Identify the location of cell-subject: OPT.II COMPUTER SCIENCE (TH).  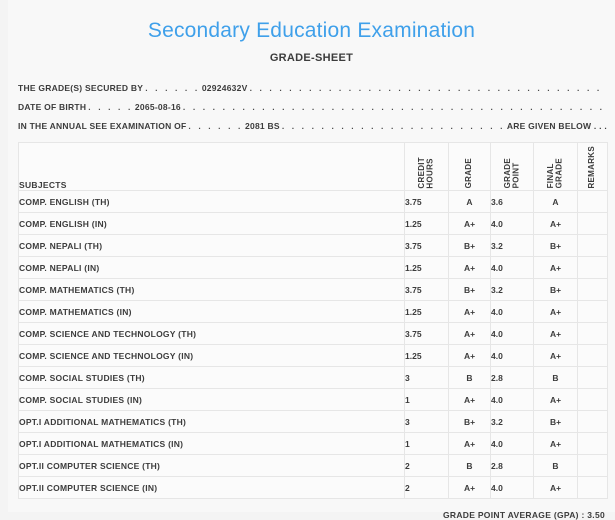
(211, 466).